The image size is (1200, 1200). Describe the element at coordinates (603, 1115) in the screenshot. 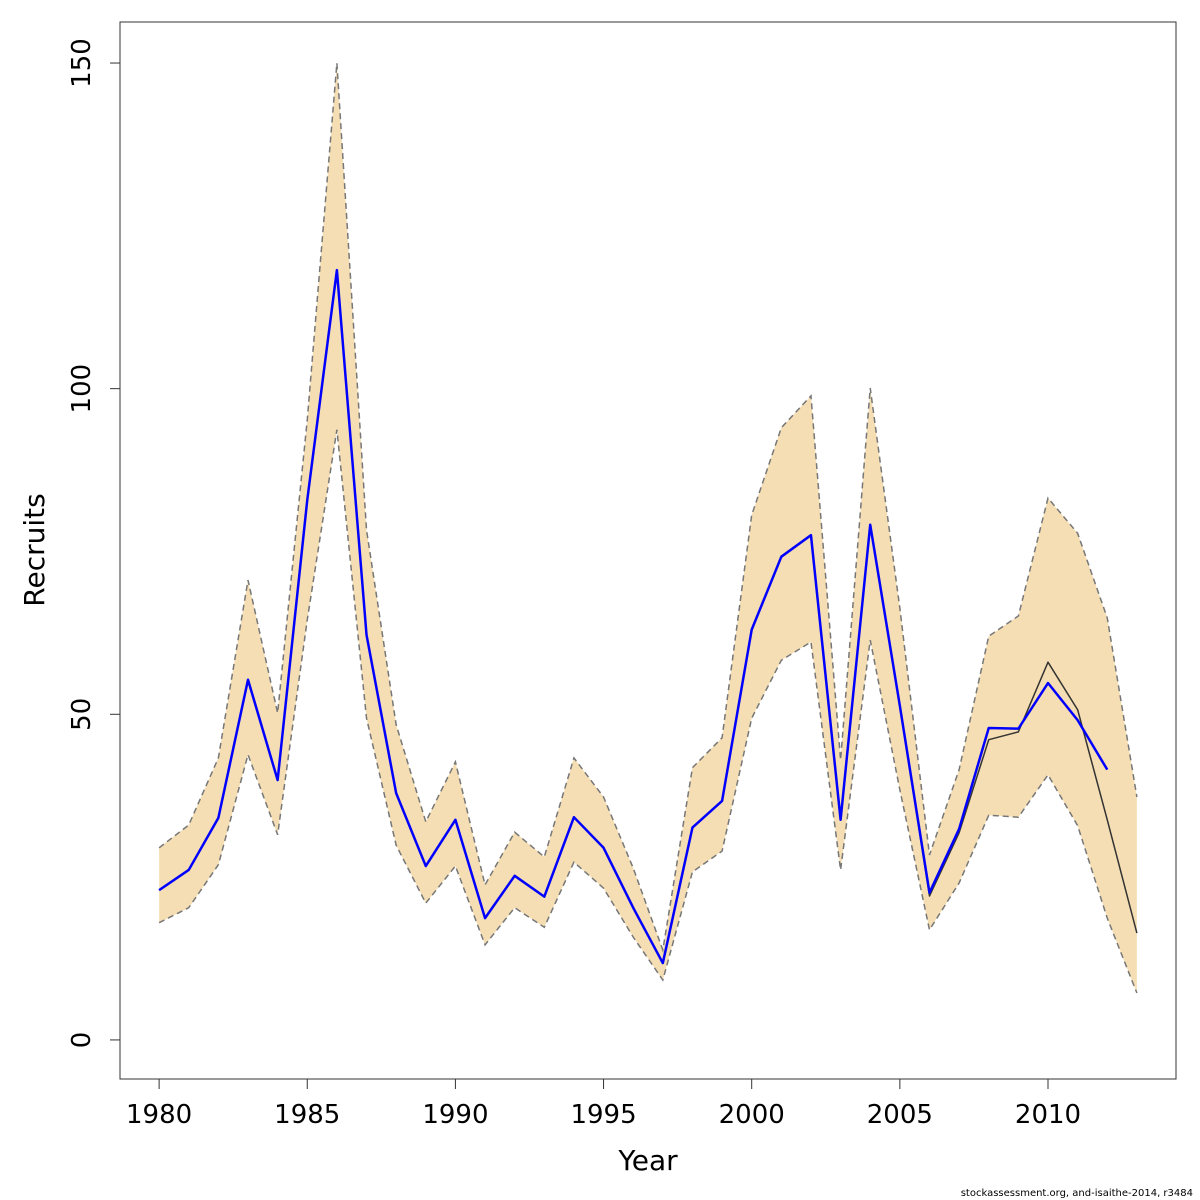

I see `x-tick-label: 1995` at that location.